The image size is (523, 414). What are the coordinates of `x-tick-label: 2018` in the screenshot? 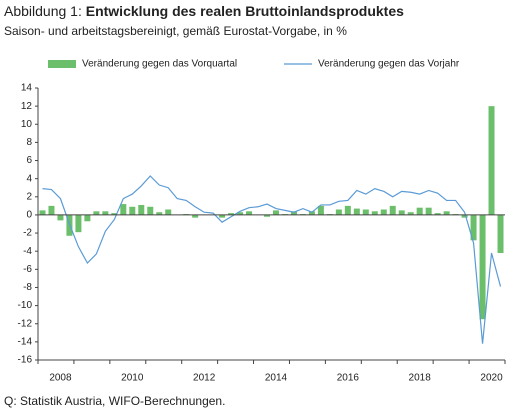 It's located at (420, 378).